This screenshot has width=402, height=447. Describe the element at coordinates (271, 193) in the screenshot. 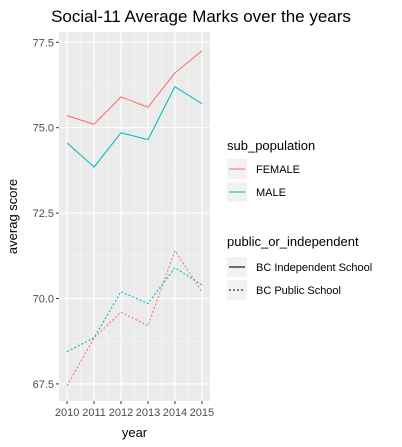

I see `legend-label-male: MALE` at that location.